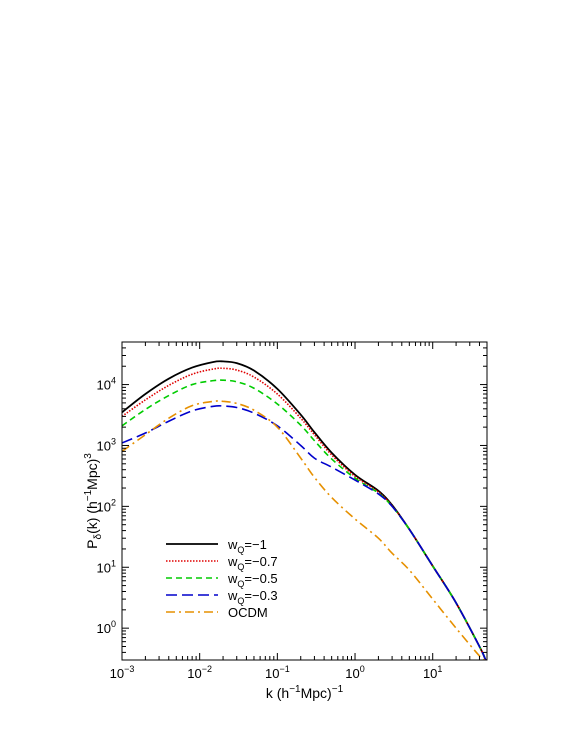 This screenshot has height=740, width=572. I want to click on y-tick-label: 10¹, so click(106, 566).